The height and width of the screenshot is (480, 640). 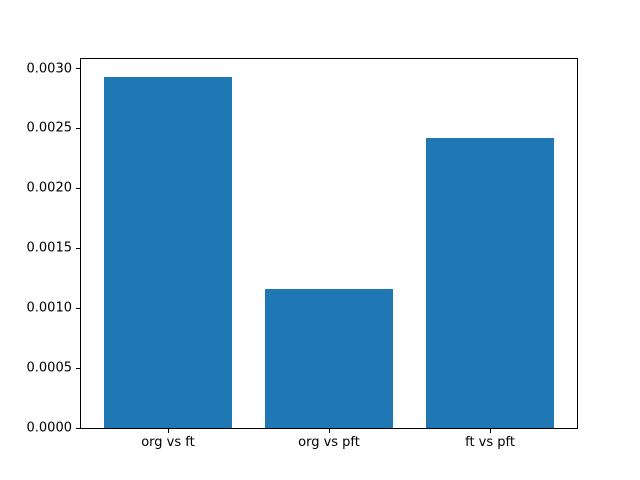 What do you see at coordinates (49, 69) in the screenshot?
I see `y-axis-tick-label: 0.0030` at bounding box center [49, 69].